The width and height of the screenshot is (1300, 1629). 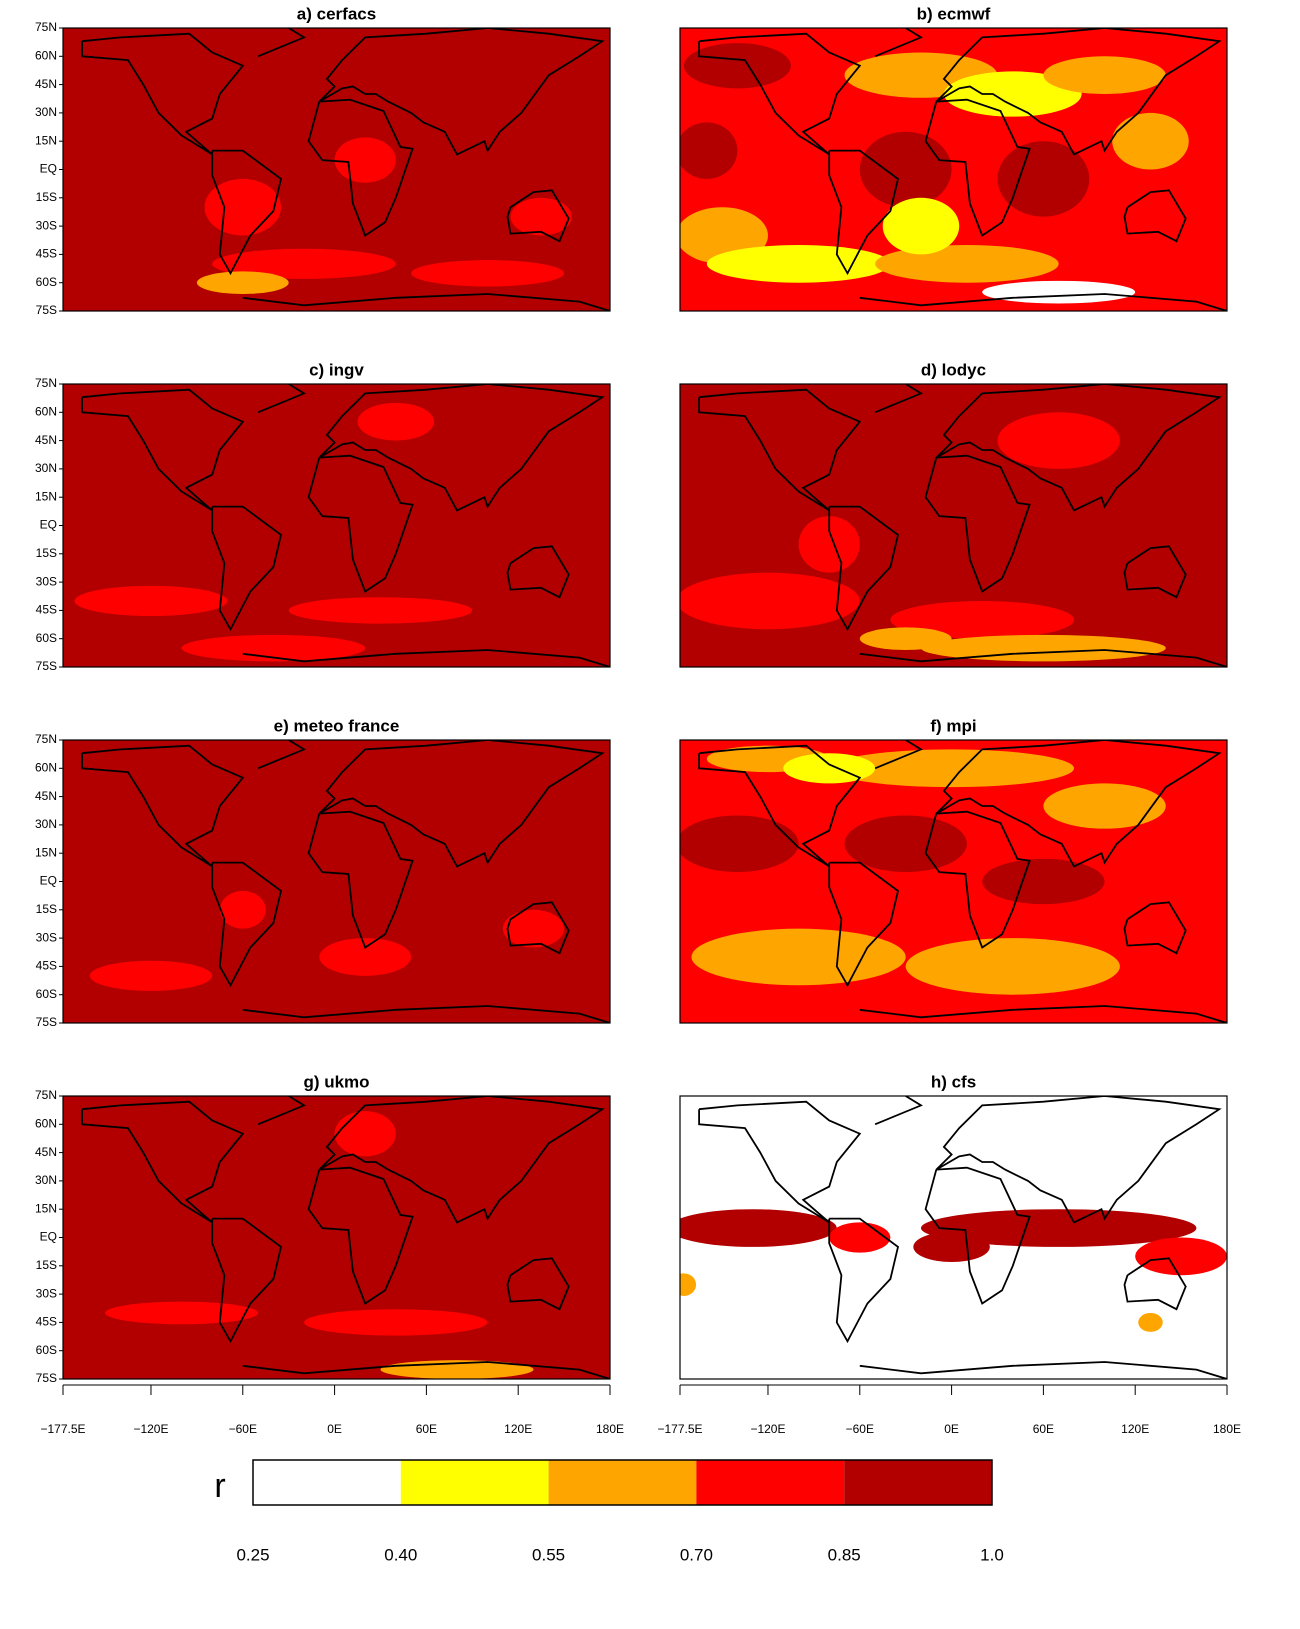 What do you see at coordinates (336, 13) in the screenshot?
I see `panel-title: a) cerfacs` at bounding box center [336, 13].